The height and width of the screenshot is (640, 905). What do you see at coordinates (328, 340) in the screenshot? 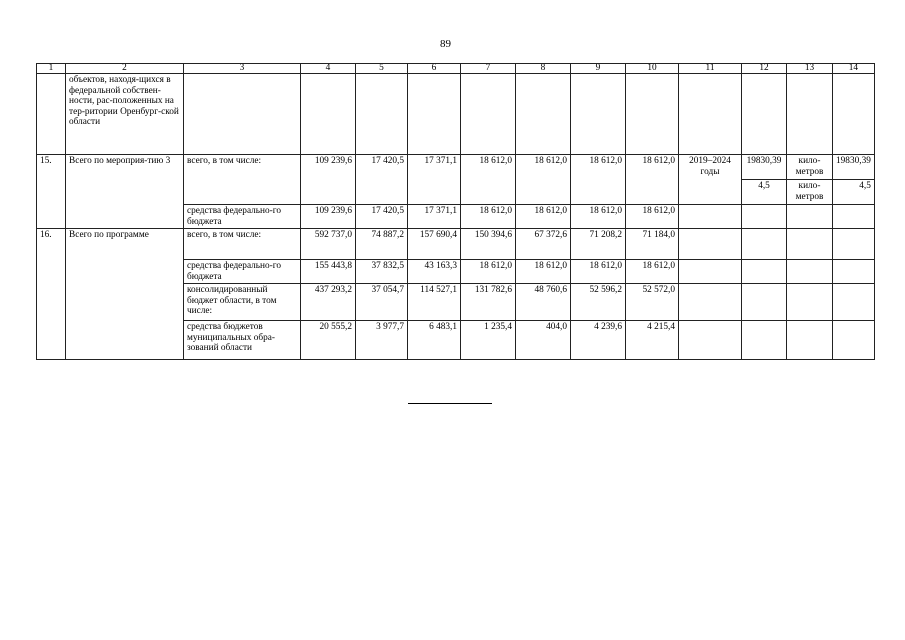
I see `cell-value: 20 555,2` at bounding box center [328, 340].